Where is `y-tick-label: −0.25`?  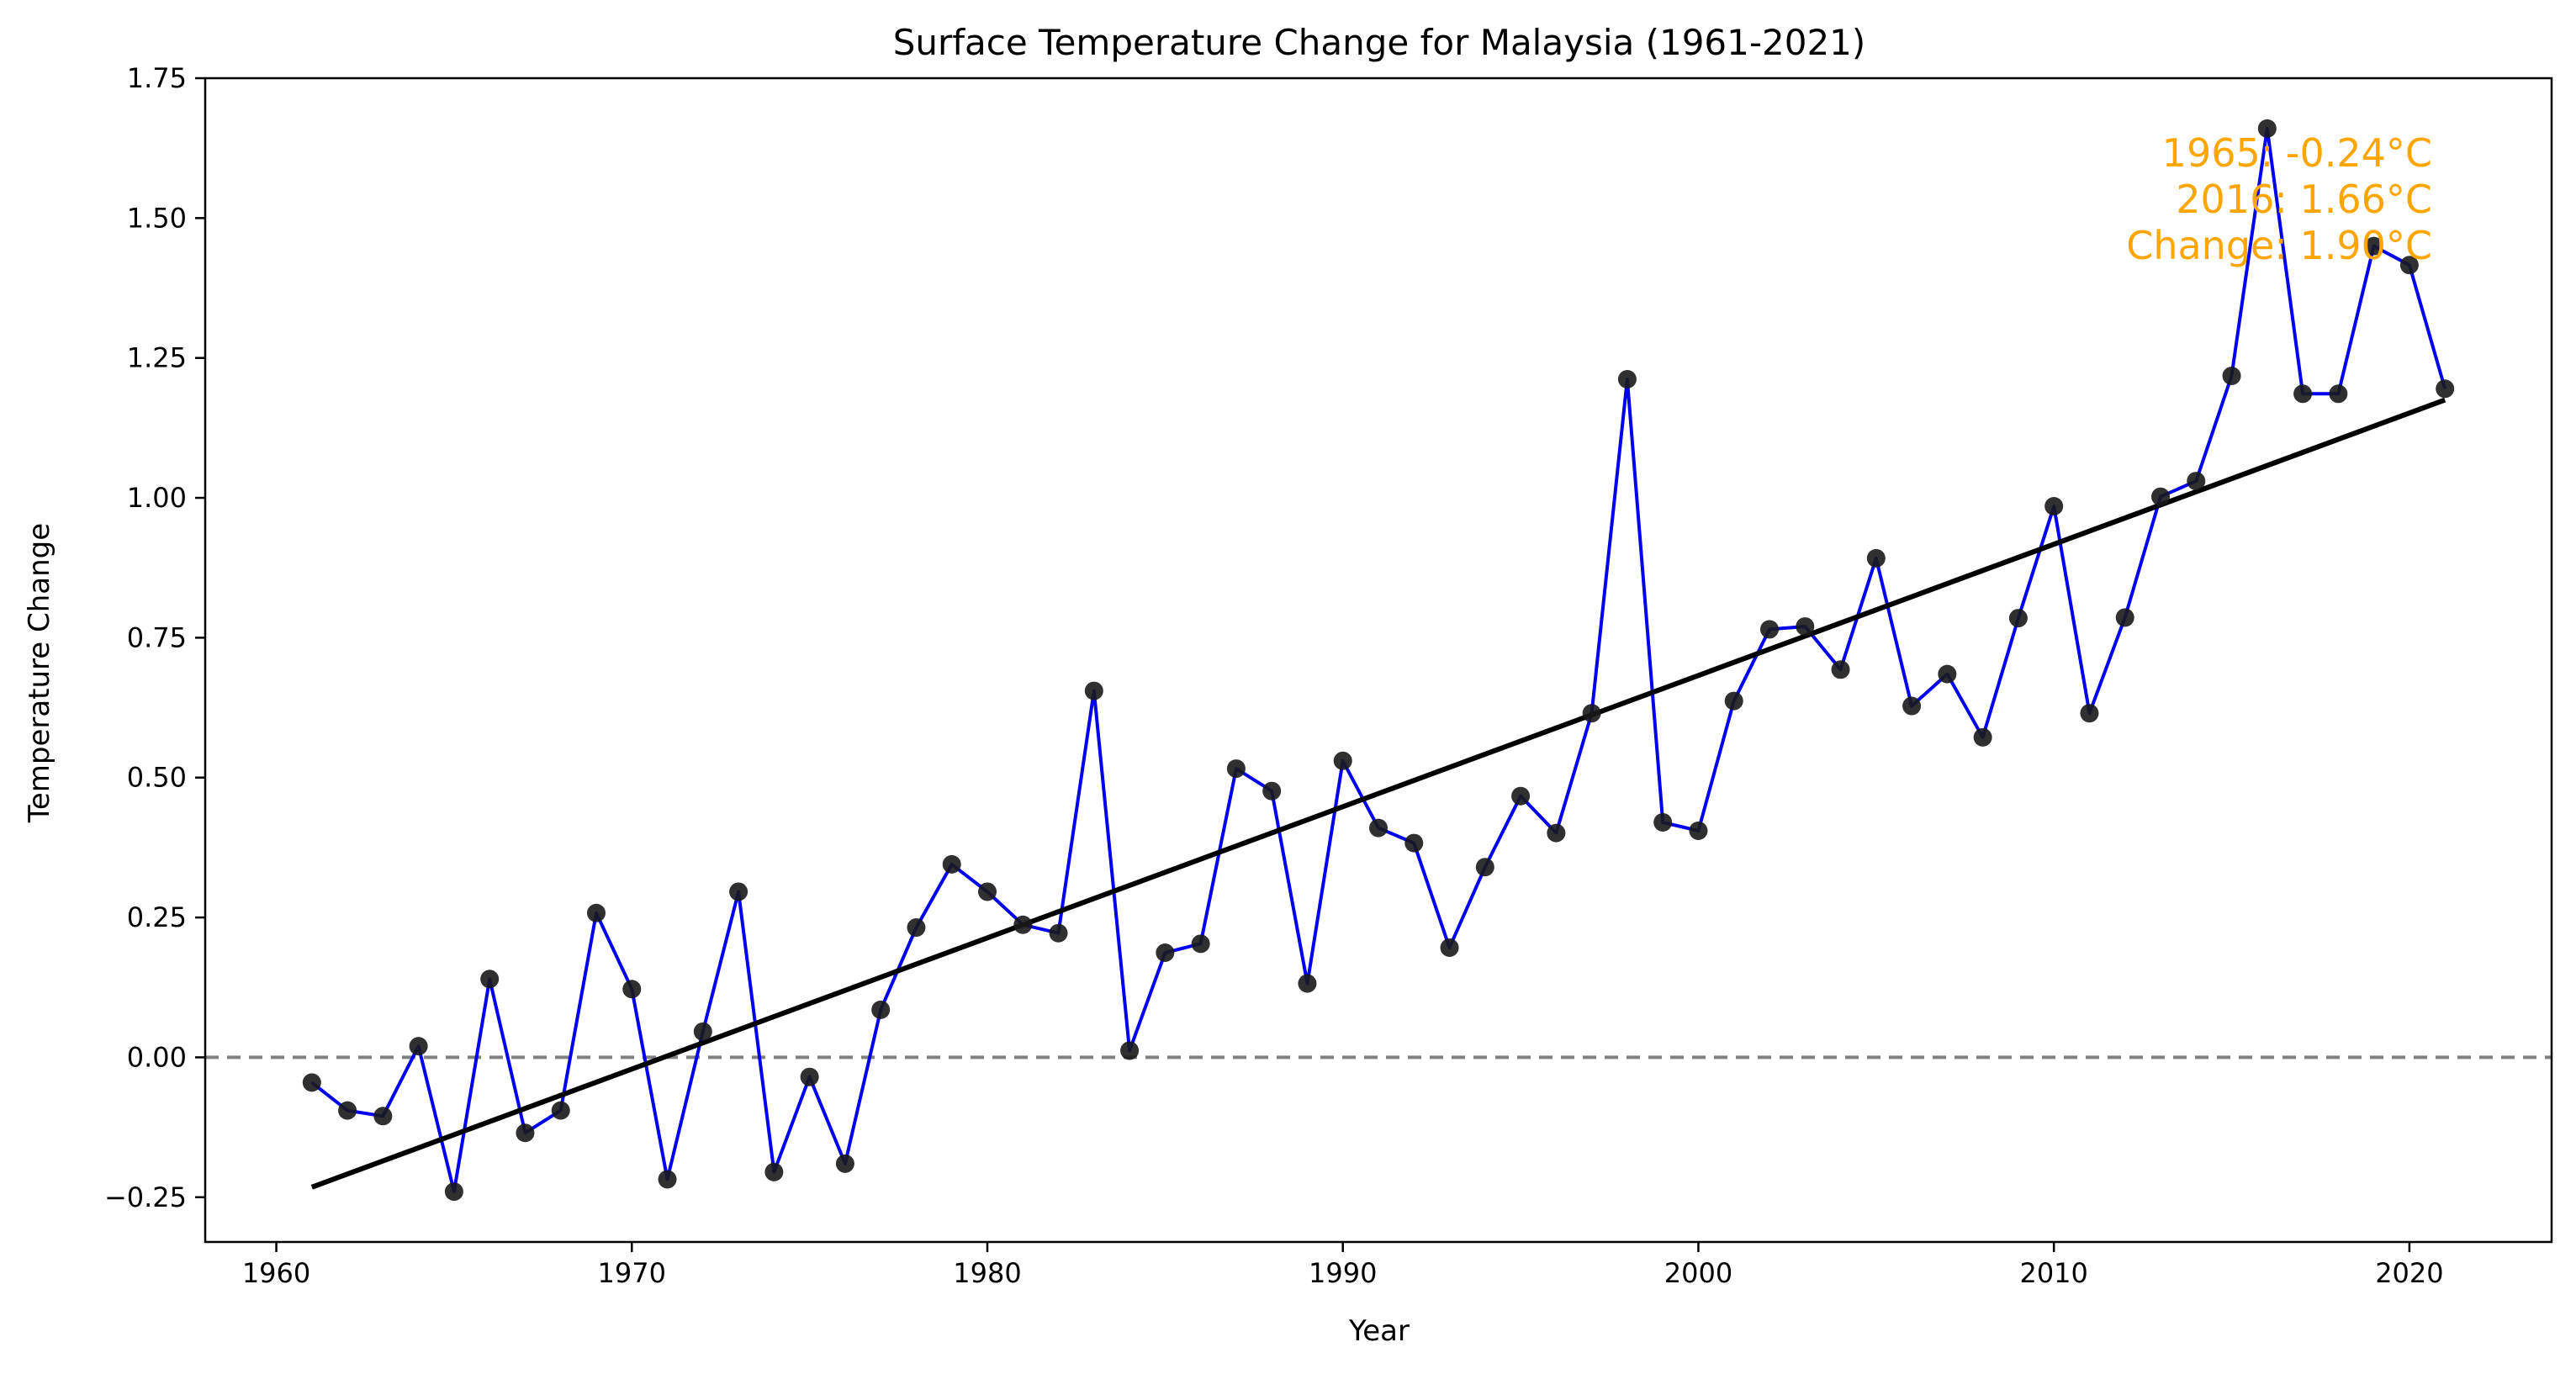
y-tick-label: −0.25 is located at coordinates (145, 1197).